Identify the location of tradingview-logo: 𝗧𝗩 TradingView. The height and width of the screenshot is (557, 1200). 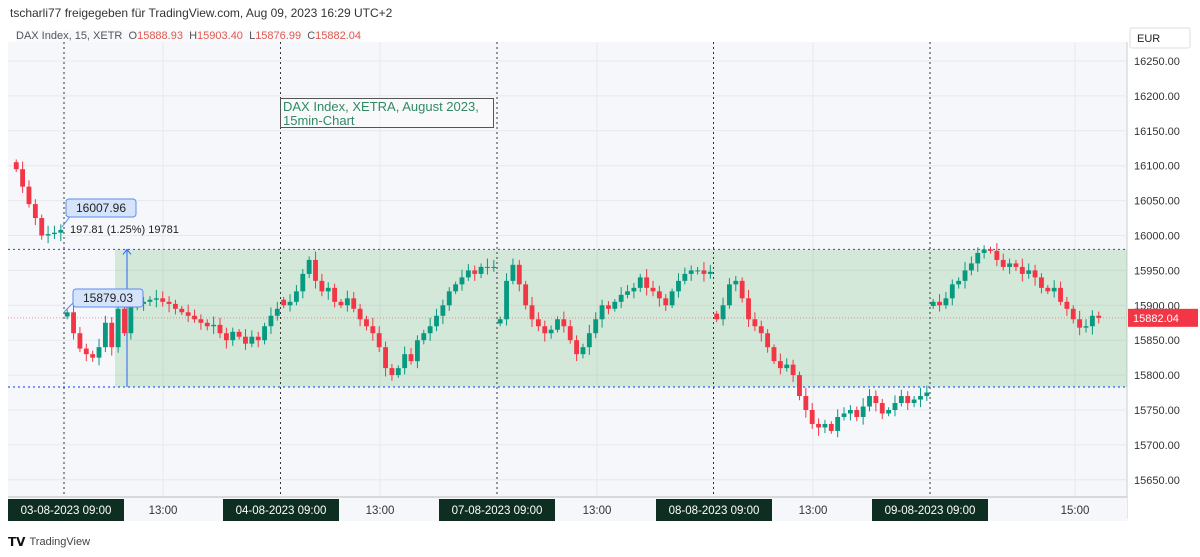
(49, 542).